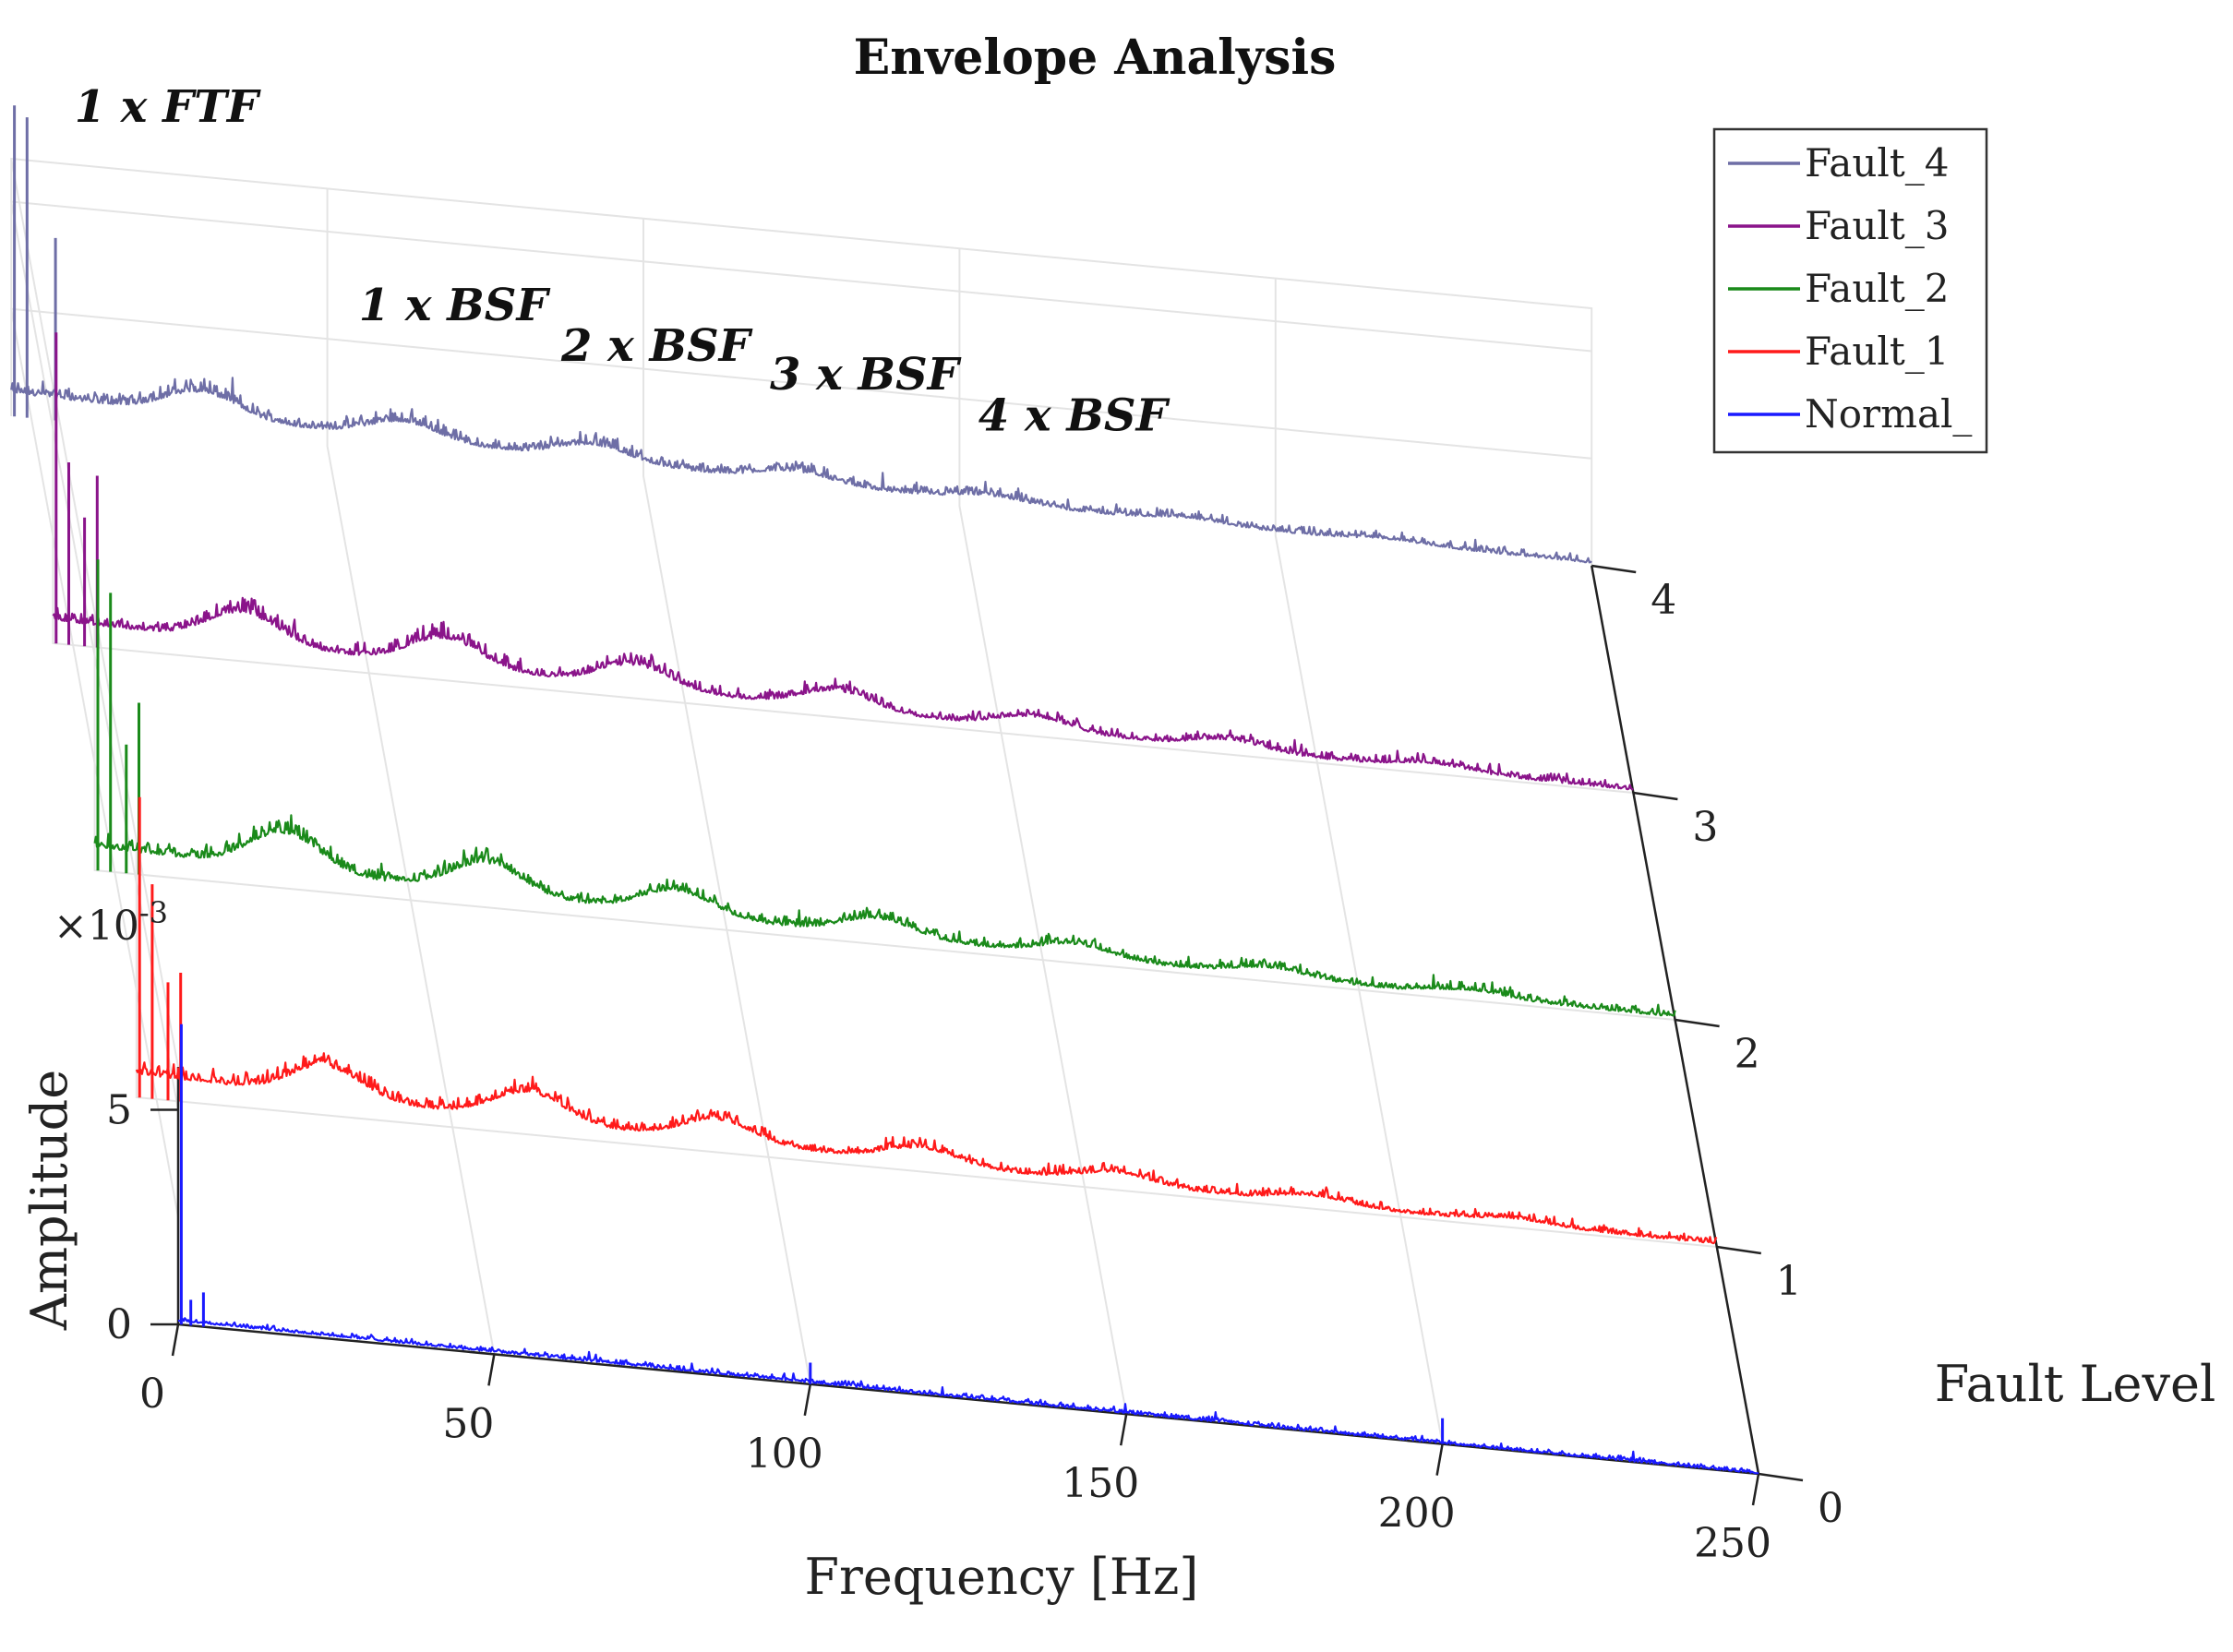 The image size is (2233, 1652). Describe the element at coordinates (1888, 414) in the screenshot. I see `legend-label: Normal_` at that location.